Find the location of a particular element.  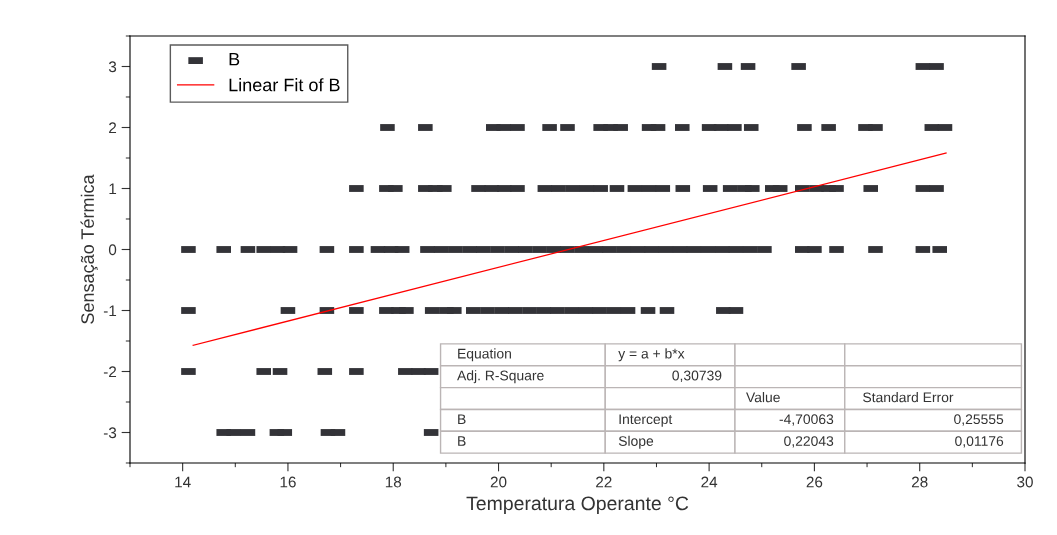

x-tick-label: 14 is located at coordinates (183, 482).